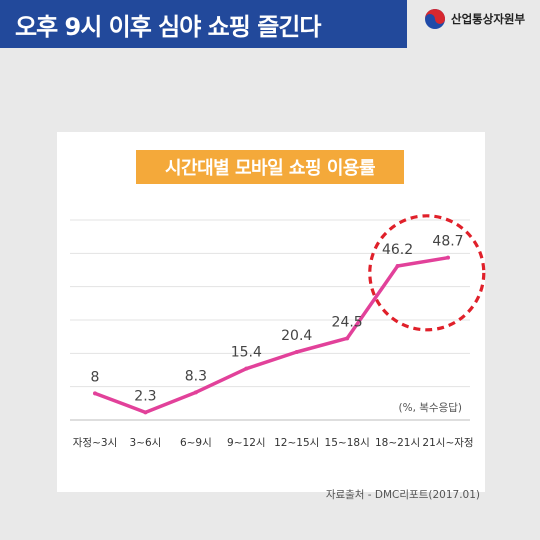 The height and width of the screenshot is (540, 540). Describe the element at coordinates (435, 19) in the screenshot. I see `taegeuk-icon` at that location.